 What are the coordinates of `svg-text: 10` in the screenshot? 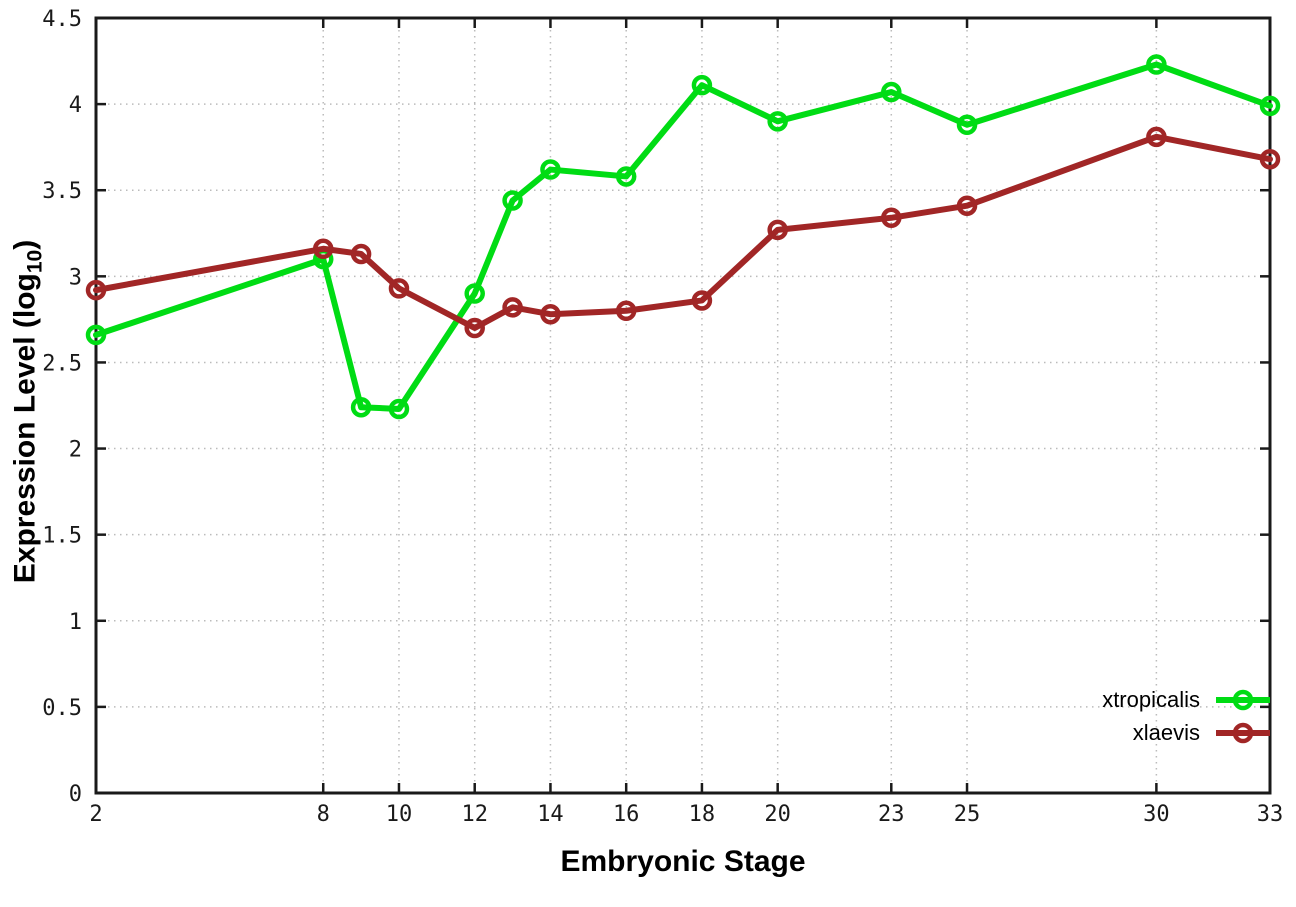 It's located at (399, 814).